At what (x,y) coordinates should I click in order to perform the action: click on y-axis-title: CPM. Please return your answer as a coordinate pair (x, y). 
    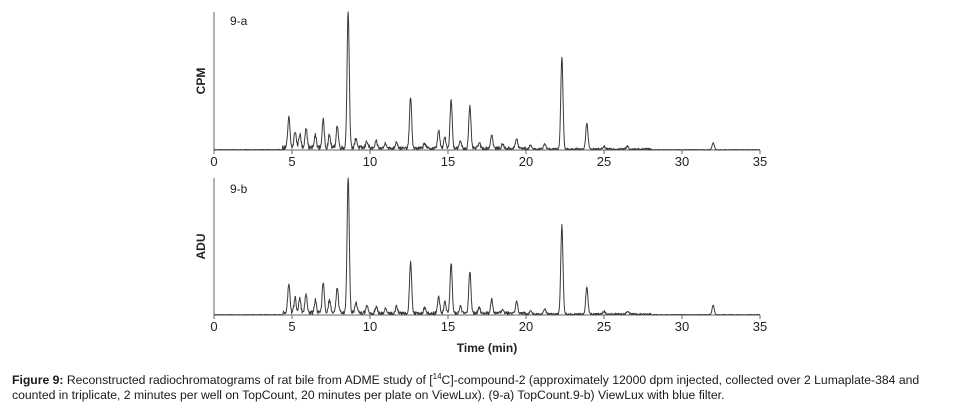
    Looking at the image, I should click on (201, 81).